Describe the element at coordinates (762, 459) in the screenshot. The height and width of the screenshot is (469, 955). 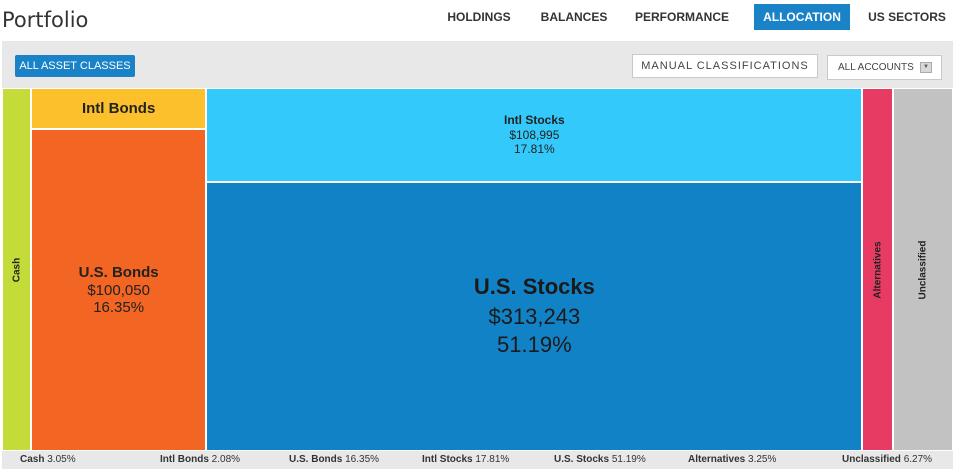
I see `legend-percent-alternatives: 3.25%` at that location.